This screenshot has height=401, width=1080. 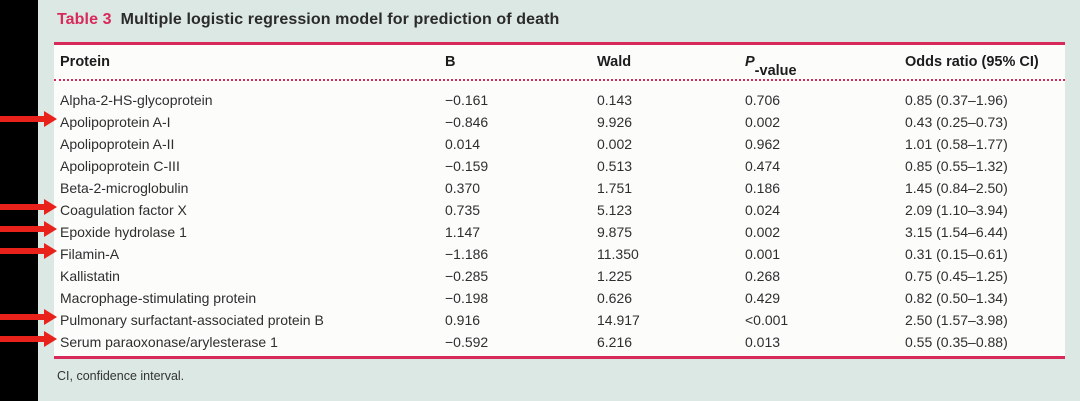 I want to click on wald-value: 9.875, so click(x=615, y=232).